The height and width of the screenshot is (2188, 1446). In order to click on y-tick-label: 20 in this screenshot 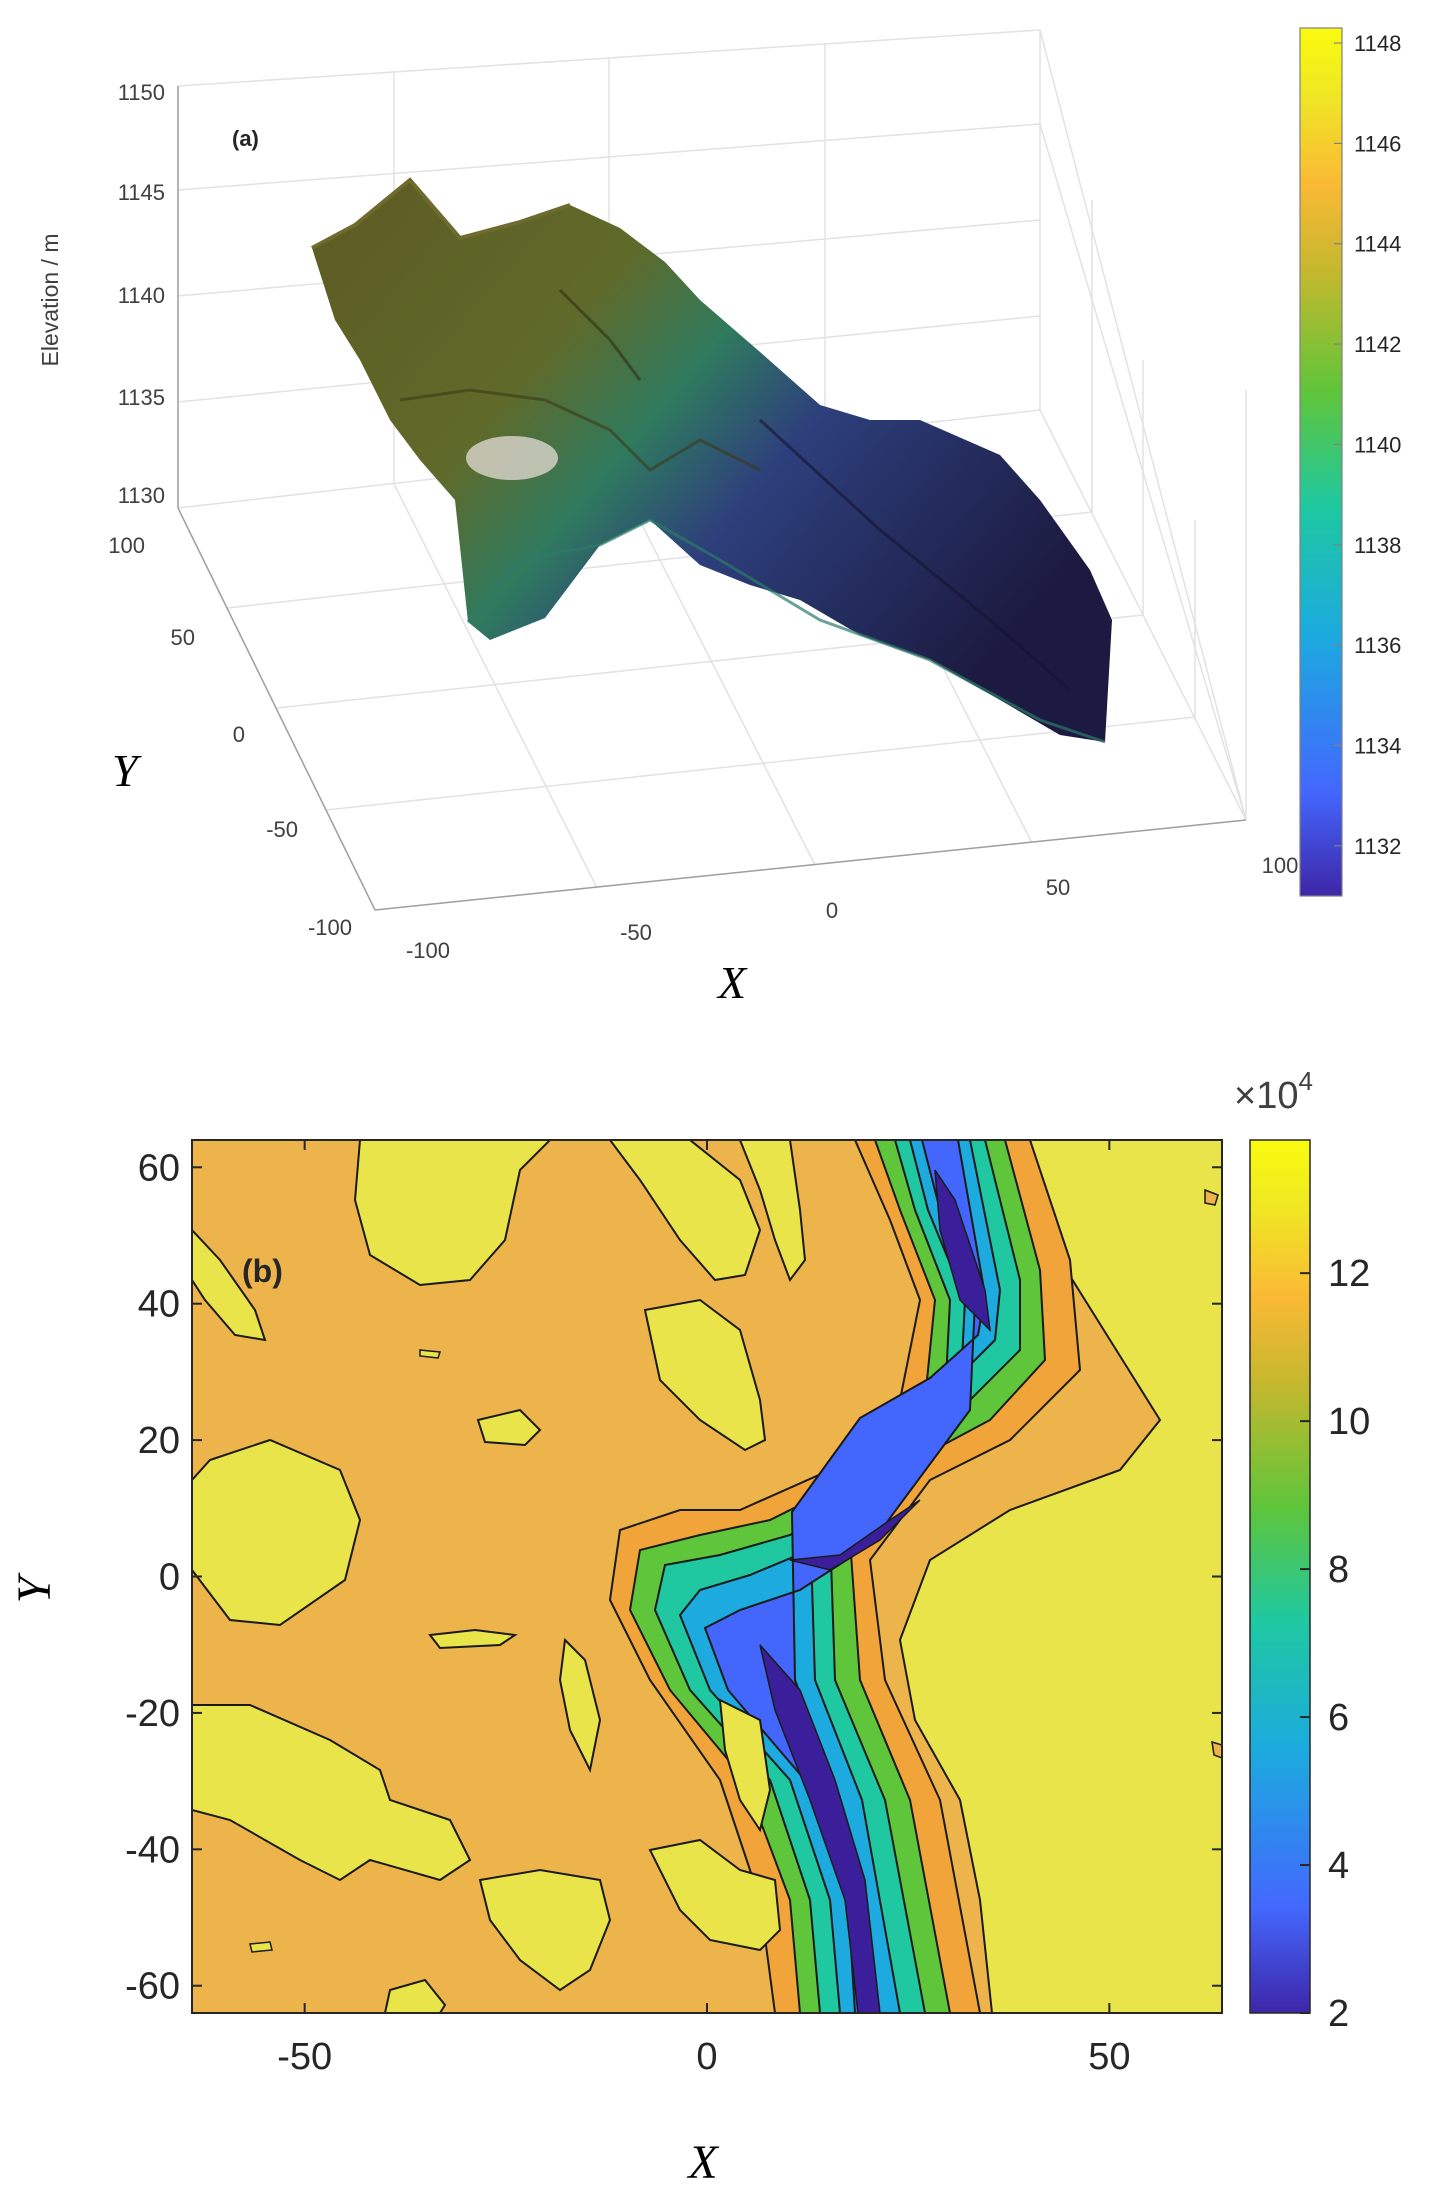, I will do `click(159, 1441)`.